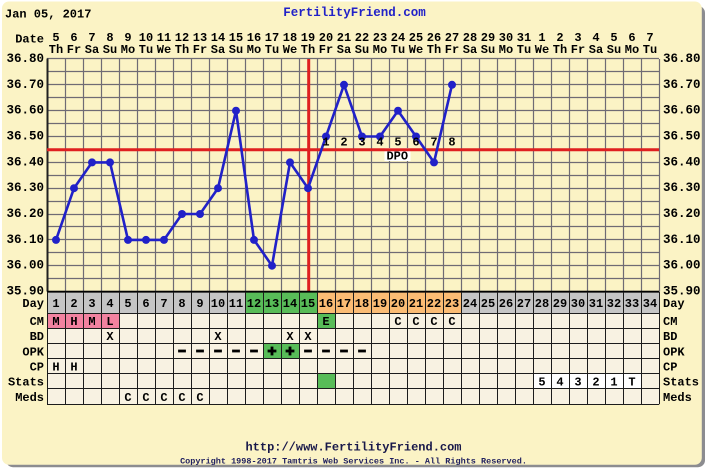  I want to click on svg-text: CM, so click(670, 322).